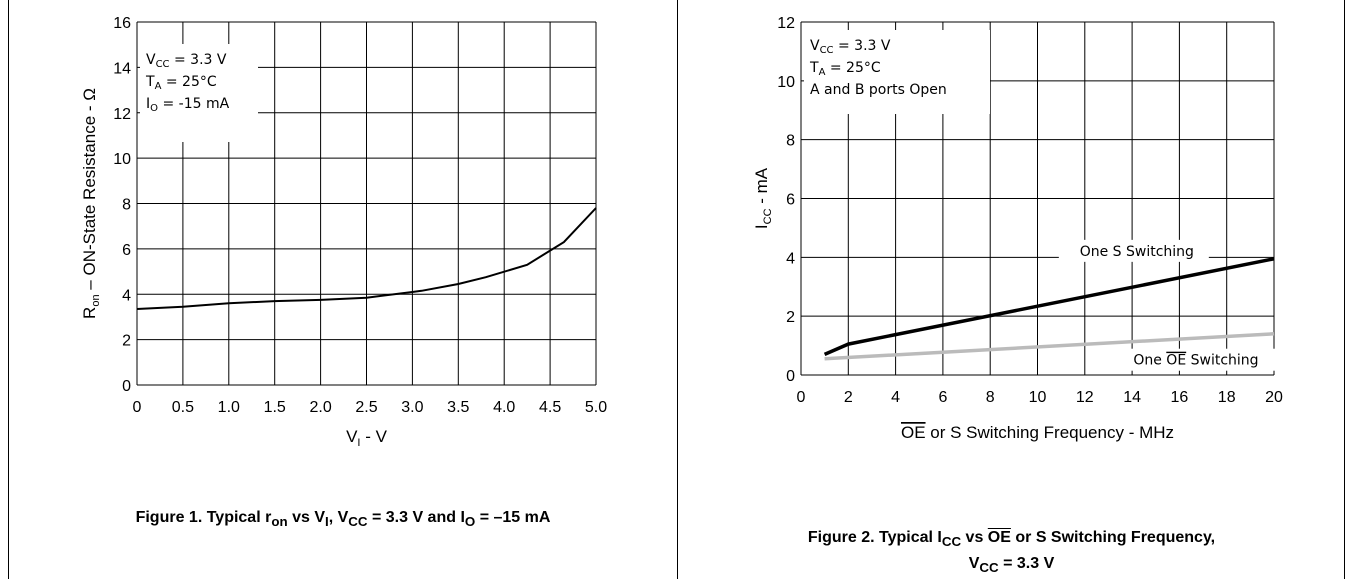 This screenshot has height=579, width=1353. What do you see at coordinates (1227, 397) in the screenshot?
I see `x-tick-label: 18` at bounding box center [1227, 397].